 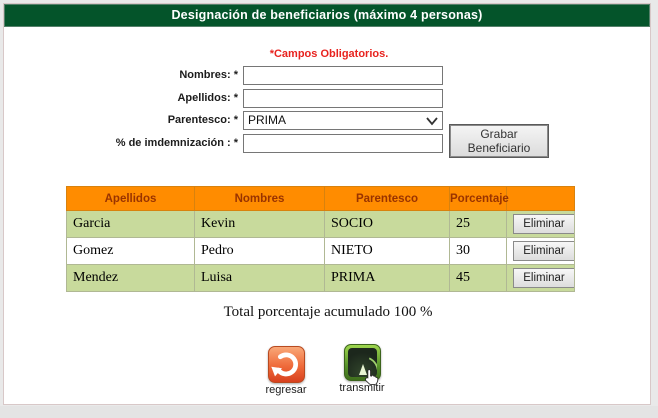 What do you see at coordinates (328, 312) in the screenshot?
I see `total-percentage-text: Total porcentaje acumulado 100 %` at bounding box center [328, 312].